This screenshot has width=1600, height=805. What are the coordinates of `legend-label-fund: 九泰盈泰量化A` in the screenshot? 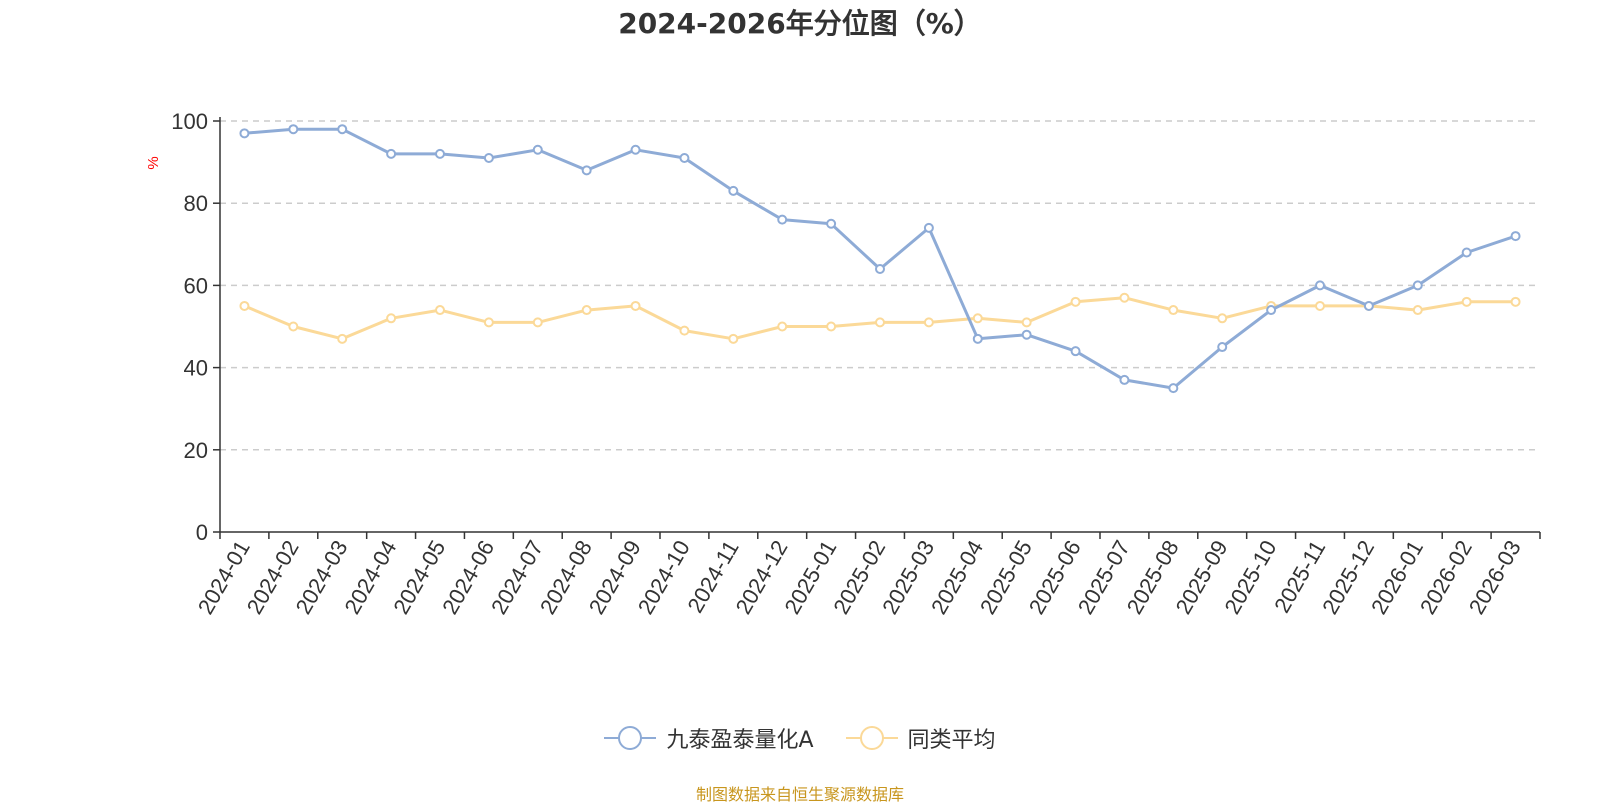 It's located at (740, 740).